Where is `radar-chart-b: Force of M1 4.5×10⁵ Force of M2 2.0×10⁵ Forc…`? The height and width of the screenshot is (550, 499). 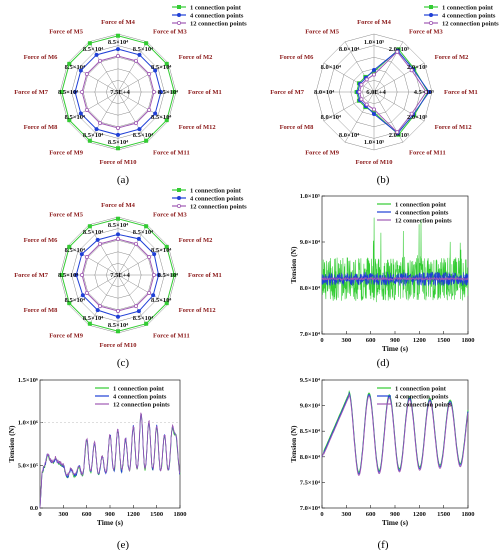 radar-chart-b: Force of M1 4.5×10⁵ Force of M2 2.0×10⁵ Forc… is located at coordinates (384, 86).